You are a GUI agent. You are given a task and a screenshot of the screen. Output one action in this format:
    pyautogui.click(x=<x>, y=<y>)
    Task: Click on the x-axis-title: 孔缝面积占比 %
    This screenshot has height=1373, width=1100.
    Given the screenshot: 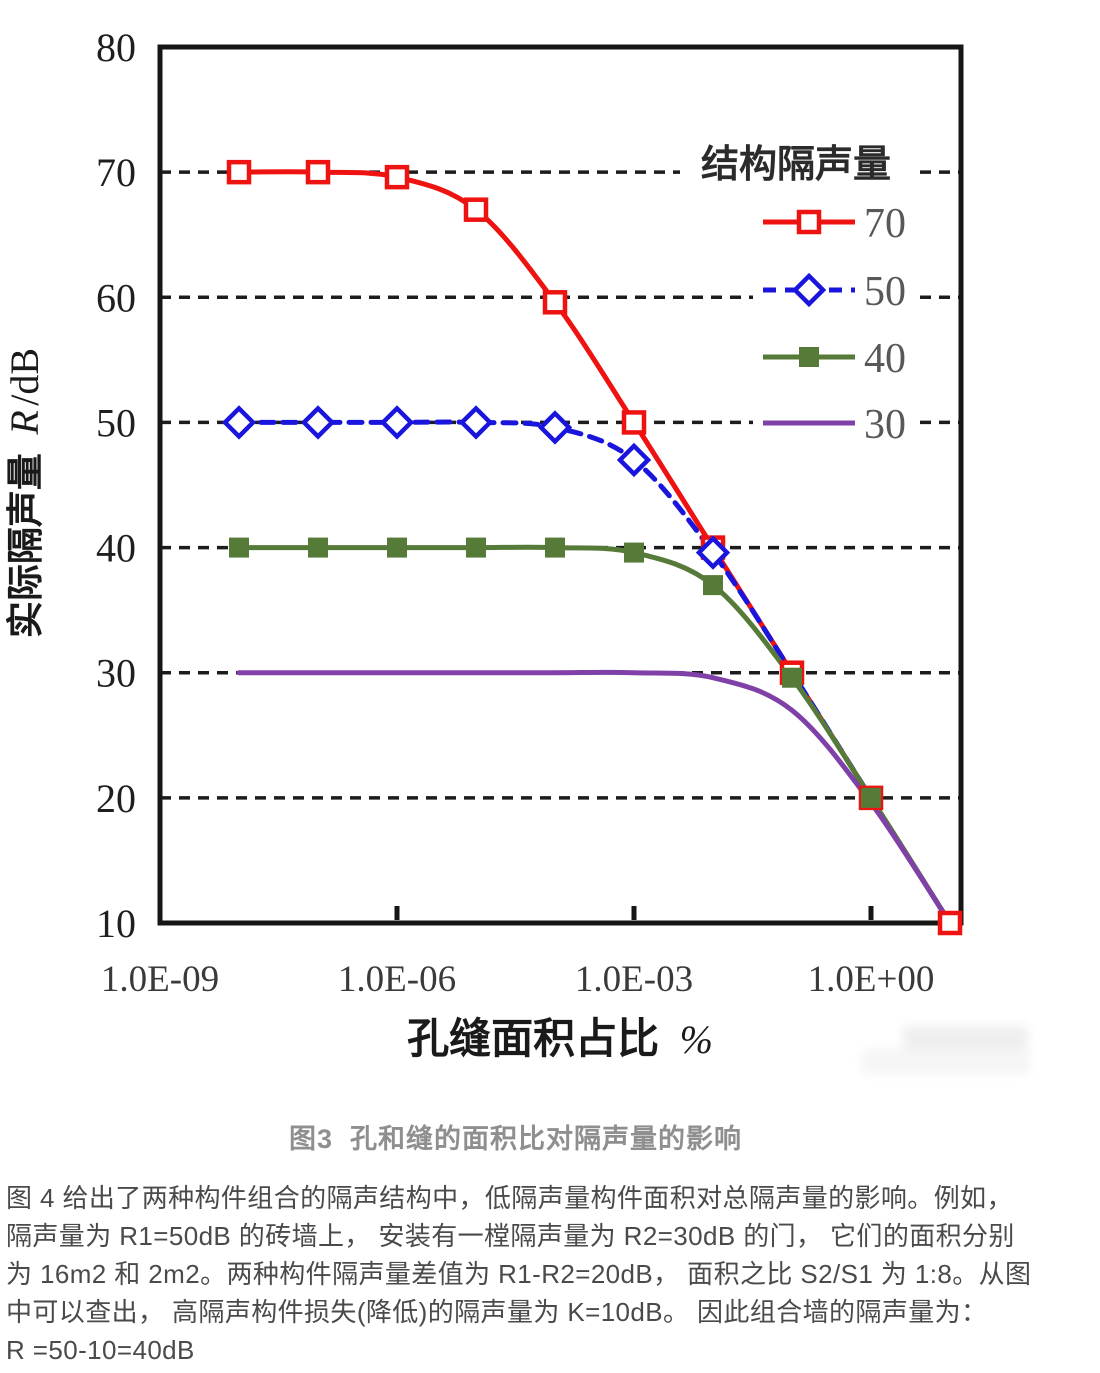 What is the action you would take?
    pyautogui.click(x=560, y=1038)
    